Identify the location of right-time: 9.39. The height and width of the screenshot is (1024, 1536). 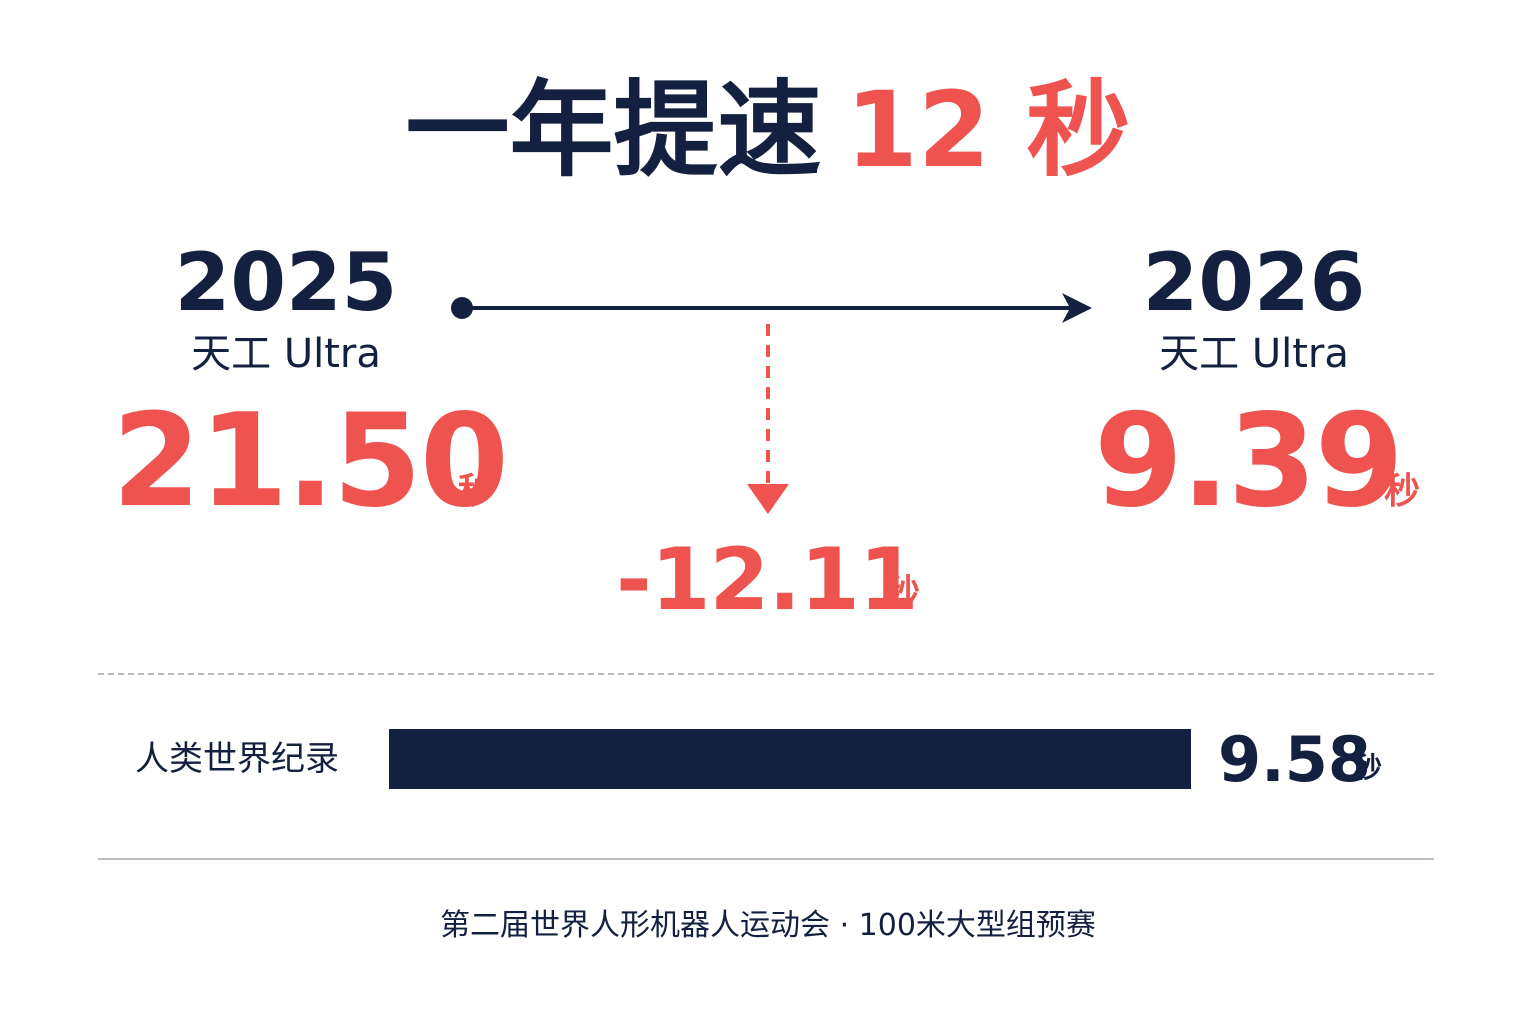
(1249, 461).